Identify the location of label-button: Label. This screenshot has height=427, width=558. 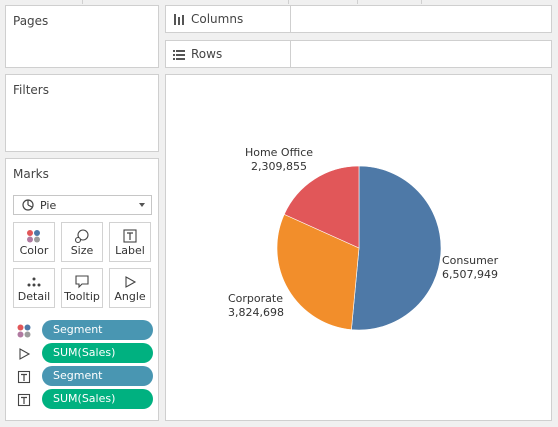
(130, 242).